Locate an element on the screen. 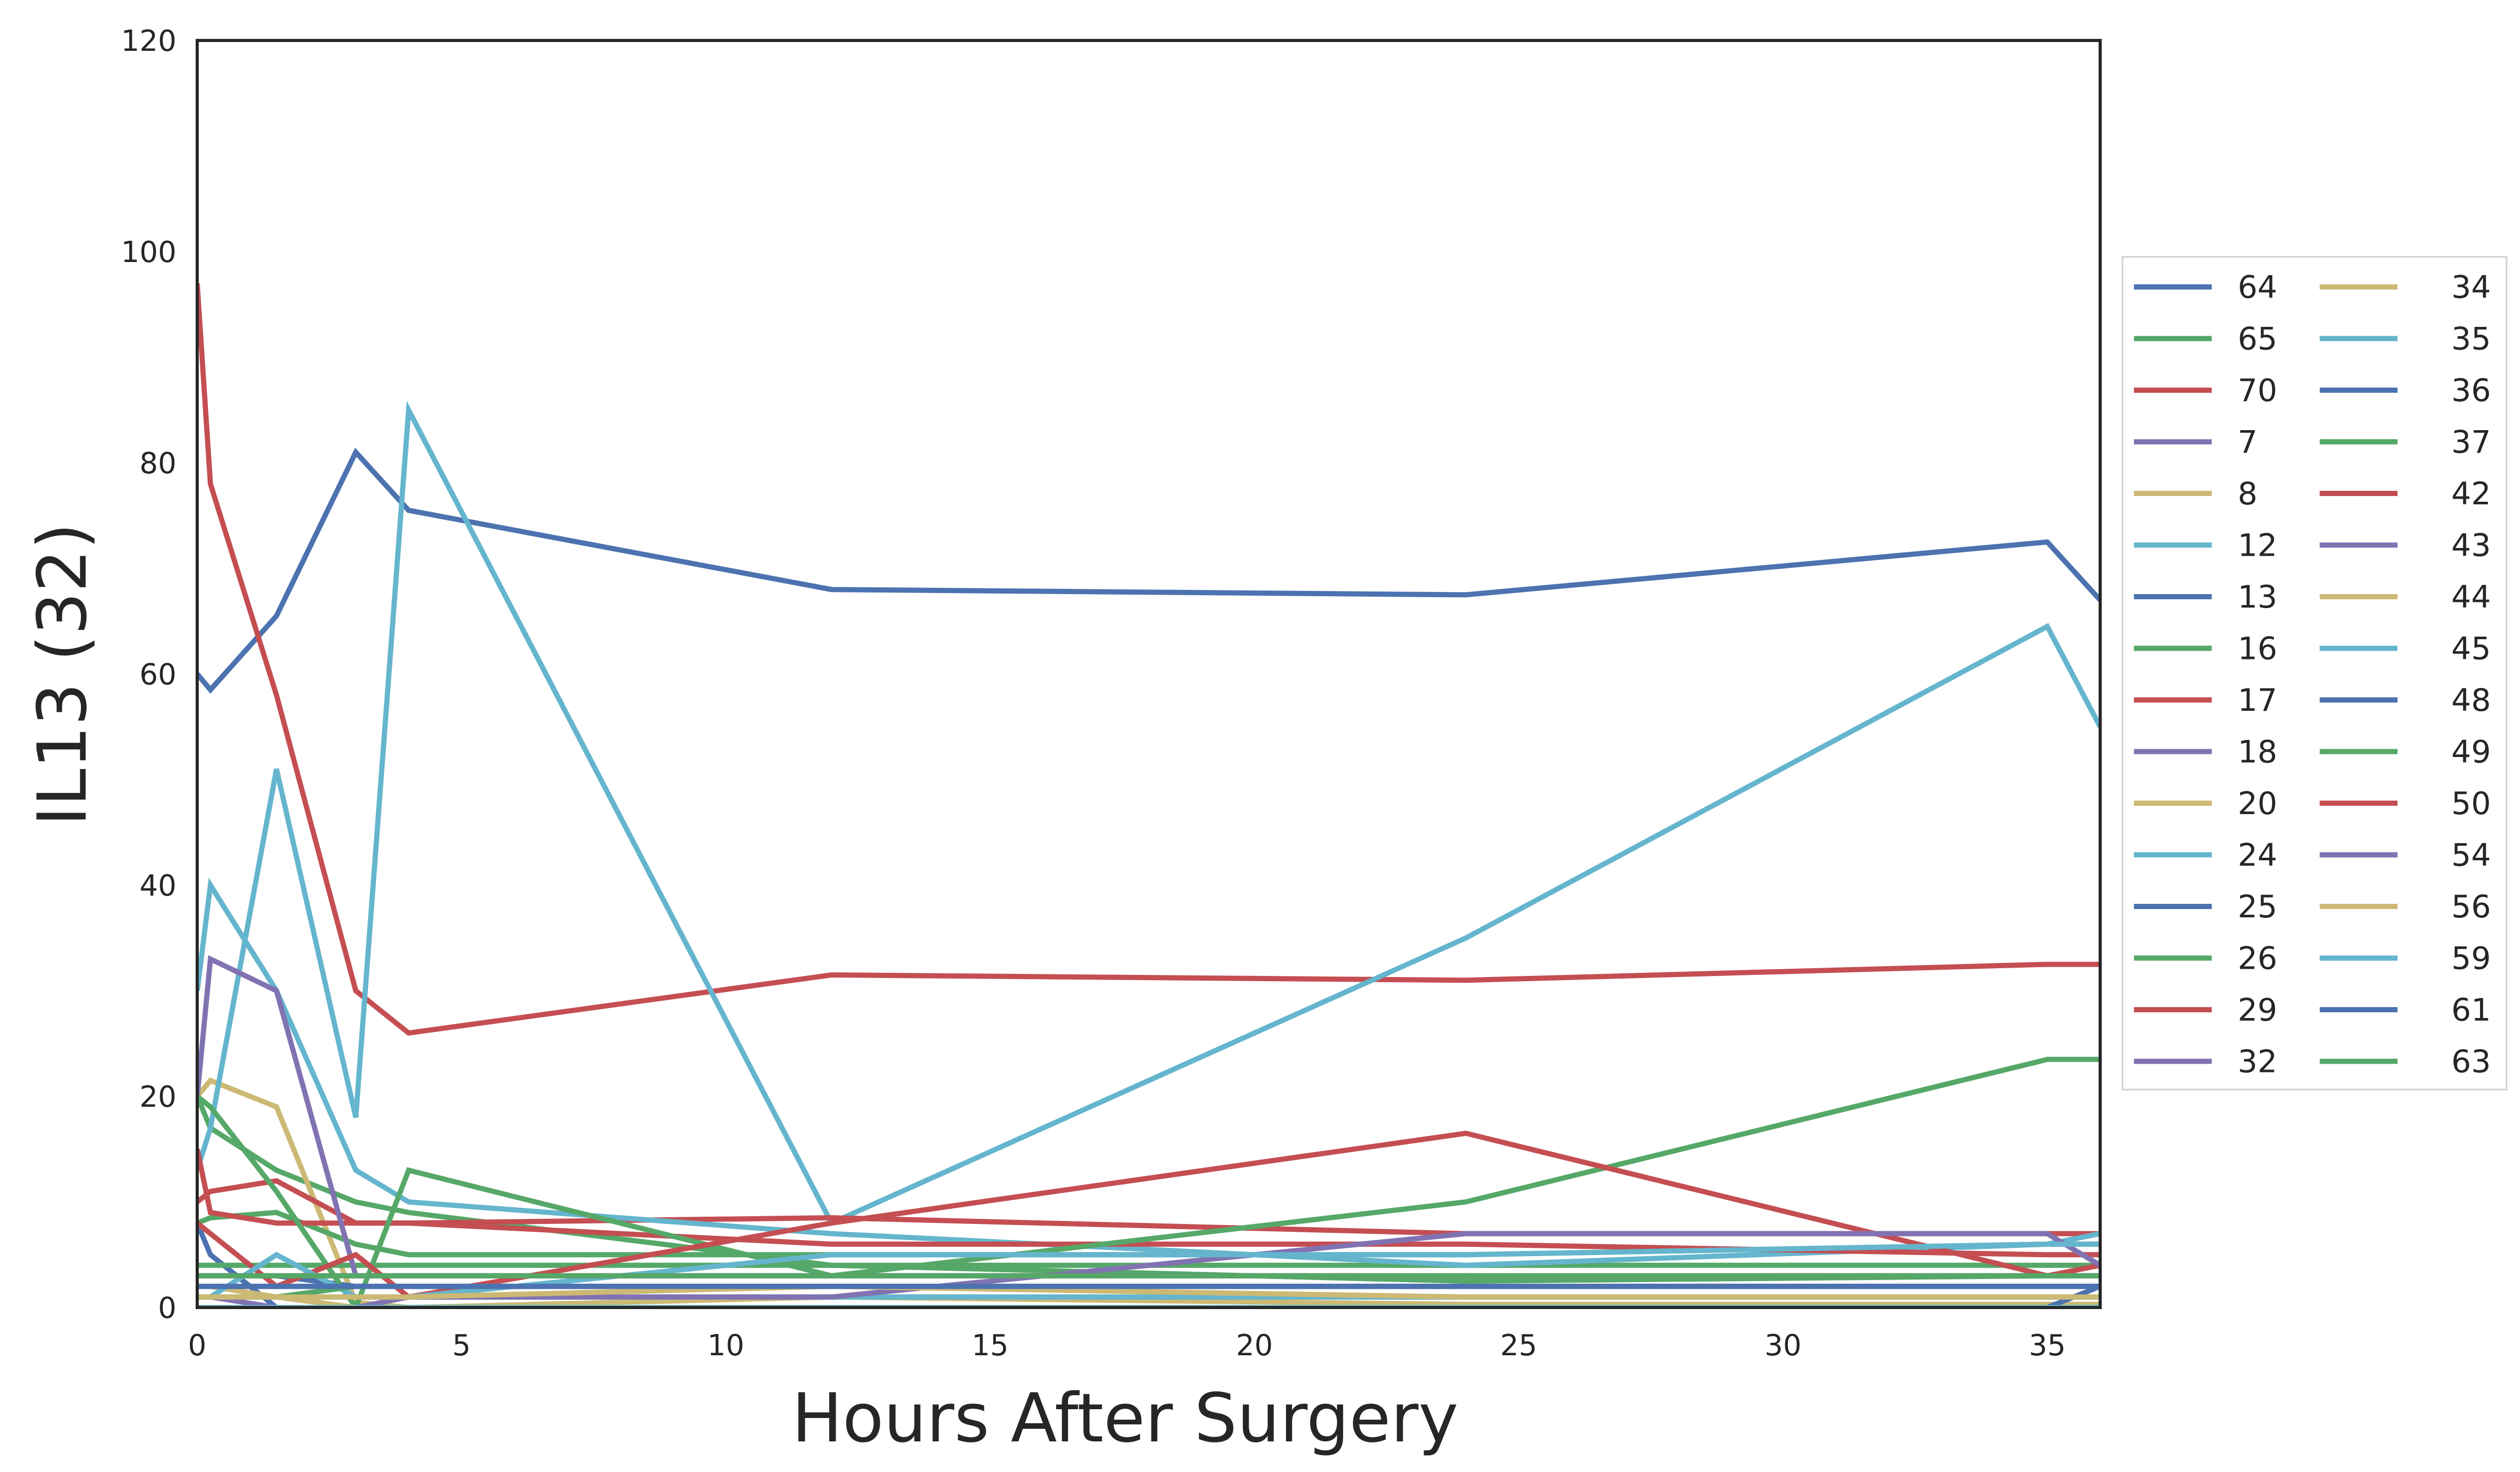  legend-label: 8 is located at coordinates (2247, 494).